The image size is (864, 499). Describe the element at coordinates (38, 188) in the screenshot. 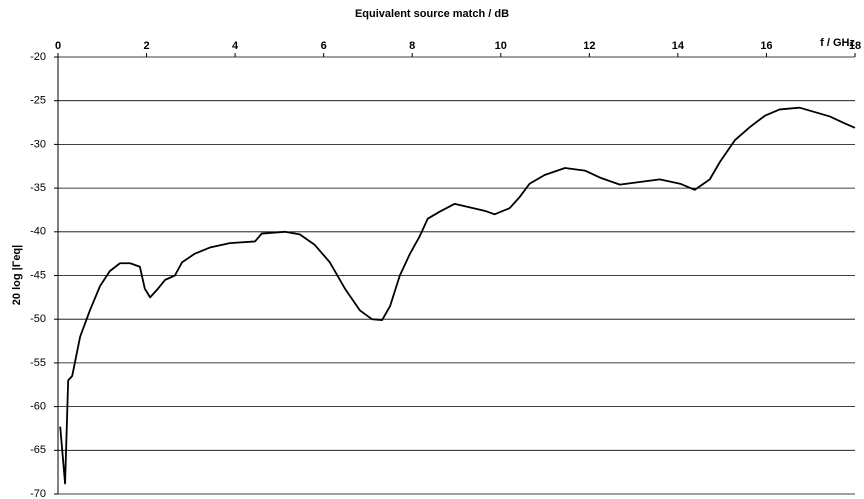

I see `y-tick-label: -35` at that location.